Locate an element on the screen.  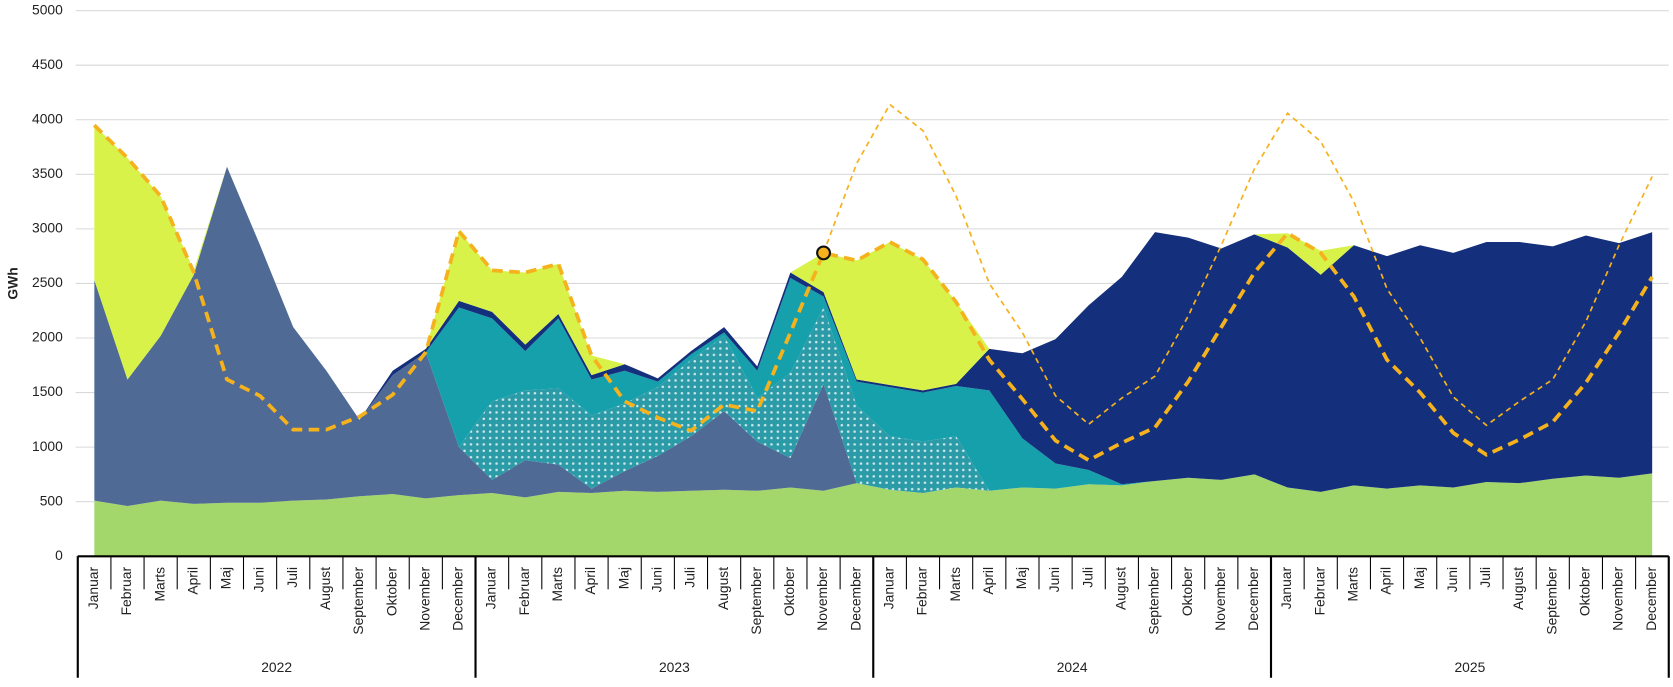
y-tick-label: 4000 is located at coordinates (47, 118).